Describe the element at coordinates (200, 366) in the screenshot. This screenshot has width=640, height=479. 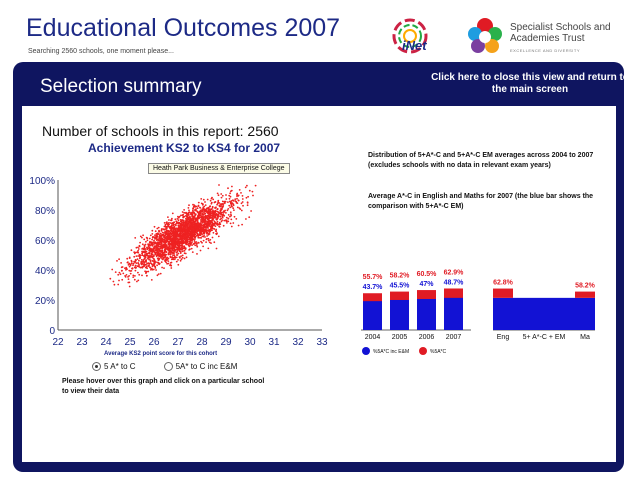
I see `radio-5ac-em: 5A* to C inc E&M` at that location.